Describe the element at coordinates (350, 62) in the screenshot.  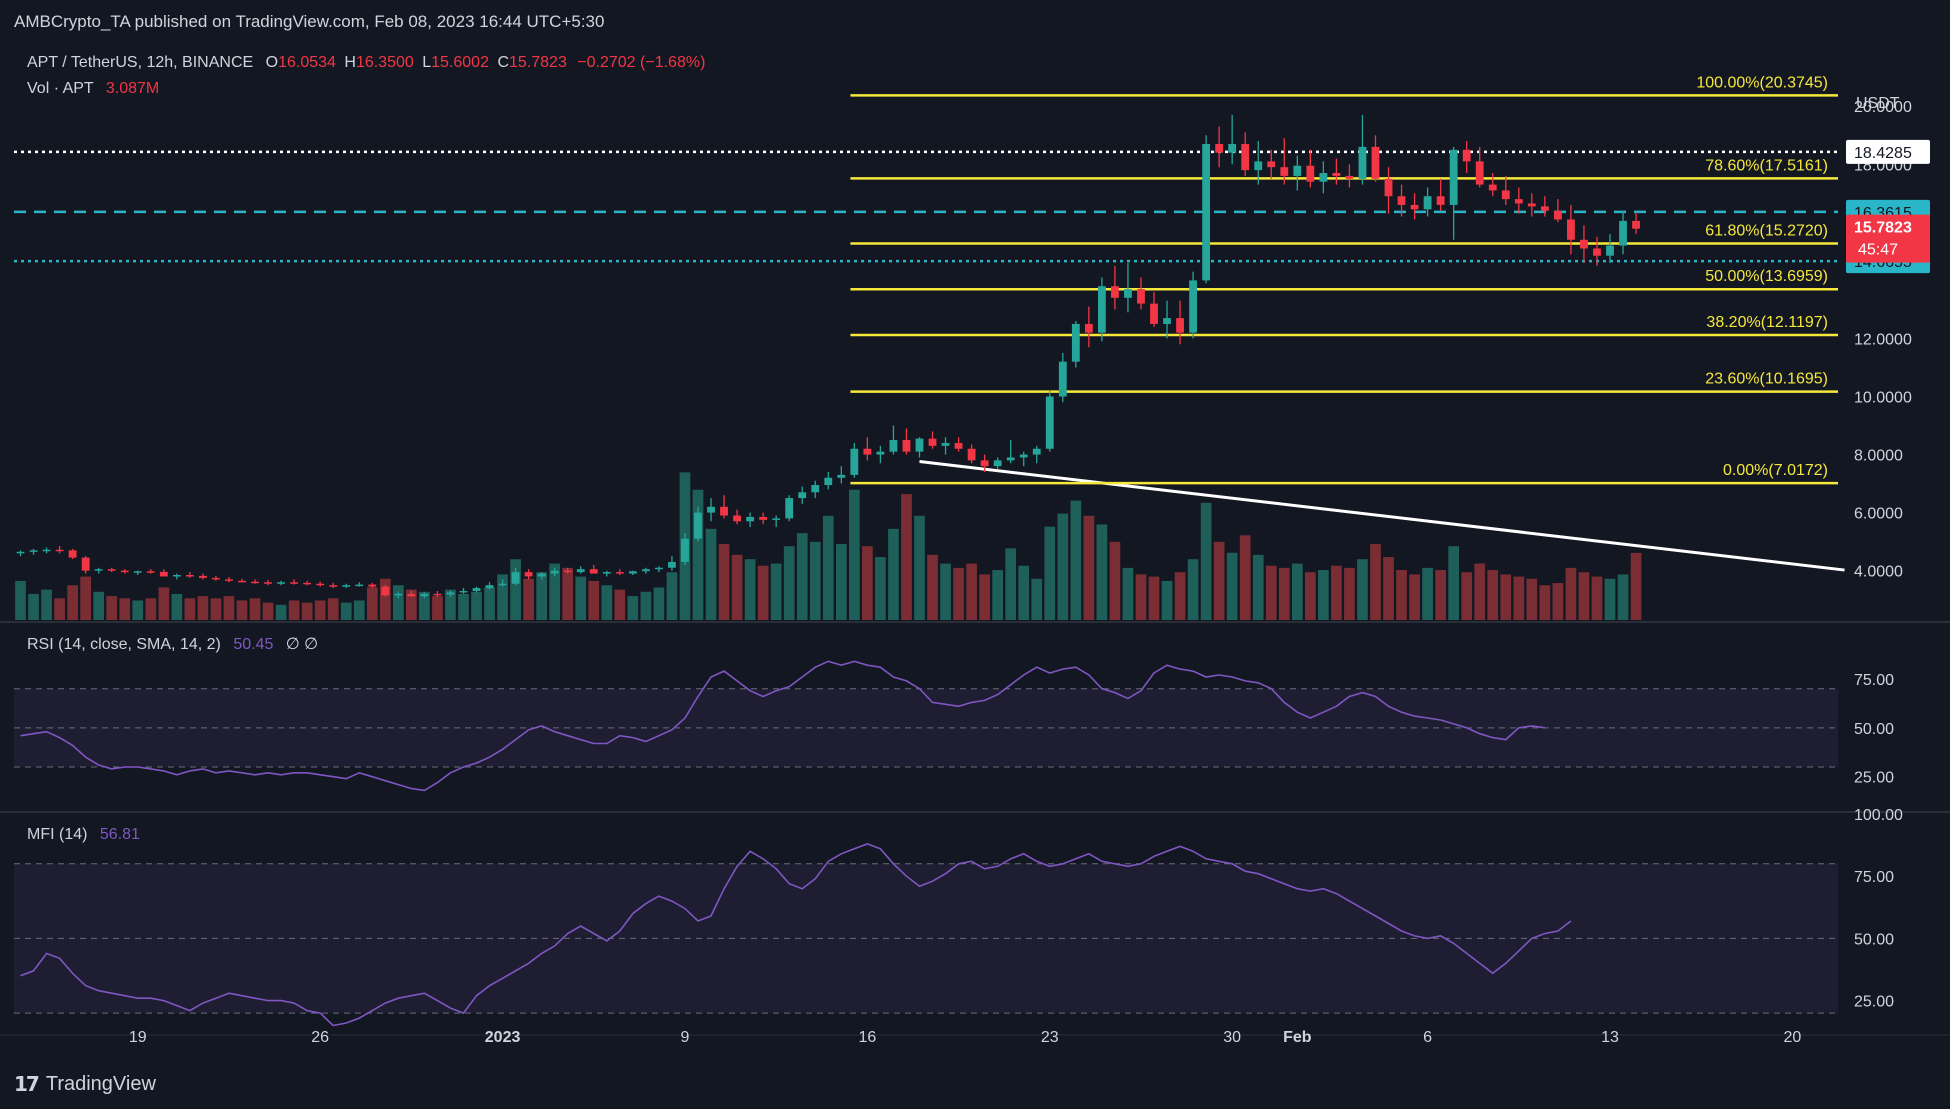
I see `high-label: H` at that location.